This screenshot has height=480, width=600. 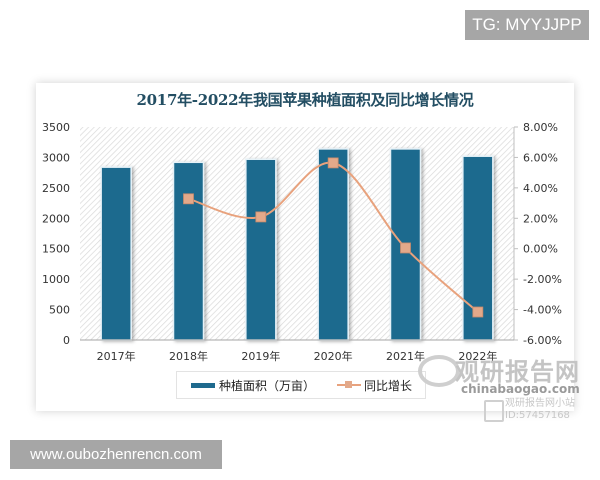 What do you see at coordinates (527, 25) in the screenshot?
I see `top-watermark-tag: TG: MYYJJPP` at bounding box center [527, 25].